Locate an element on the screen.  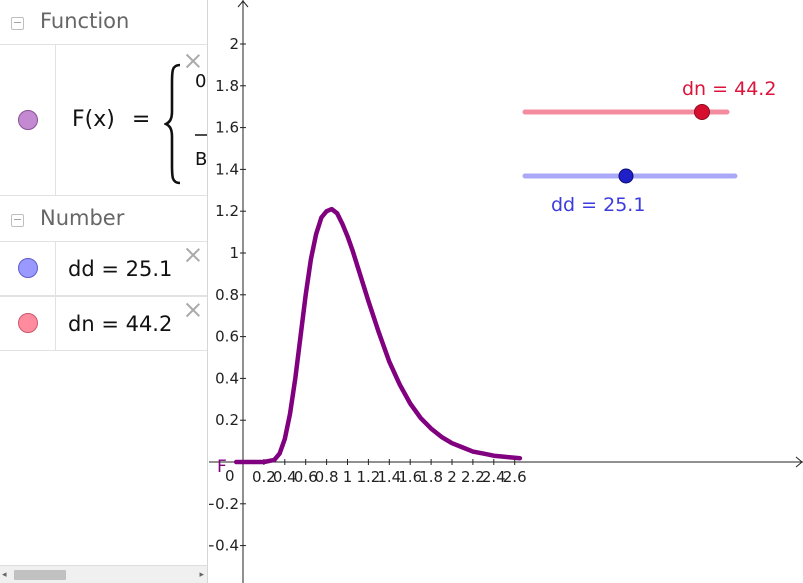
x-tick-label: 2 is located at coordinates (452, 477).